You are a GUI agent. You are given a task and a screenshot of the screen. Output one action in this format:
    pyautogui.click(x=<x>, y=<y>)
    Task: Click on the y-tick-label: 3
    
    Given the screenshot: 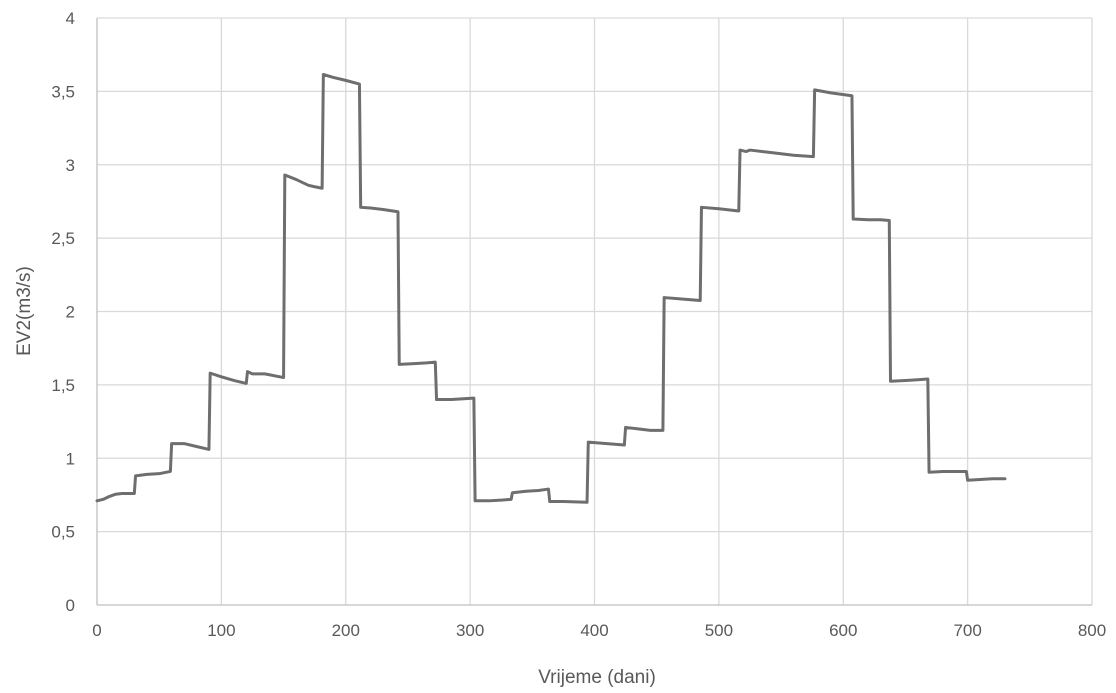 What is the action you would take?
    pyautogui.click(x=70, y=165)
    